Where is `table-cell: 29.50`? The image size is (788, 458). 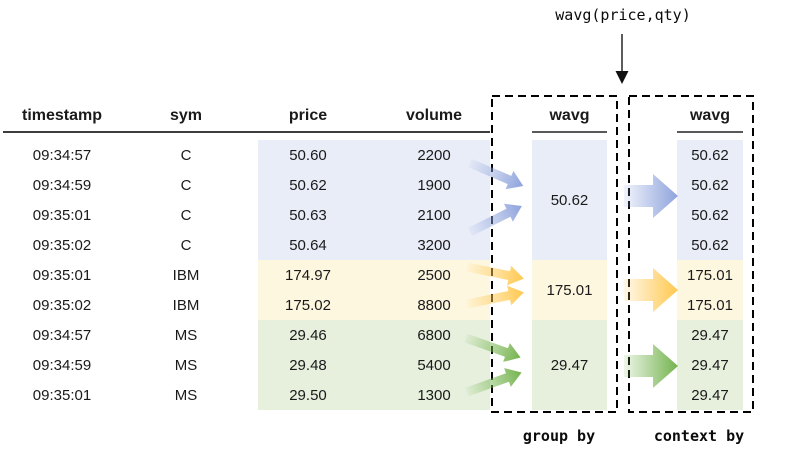 table-cell: 29.50 is located at coordinates (308, 395).